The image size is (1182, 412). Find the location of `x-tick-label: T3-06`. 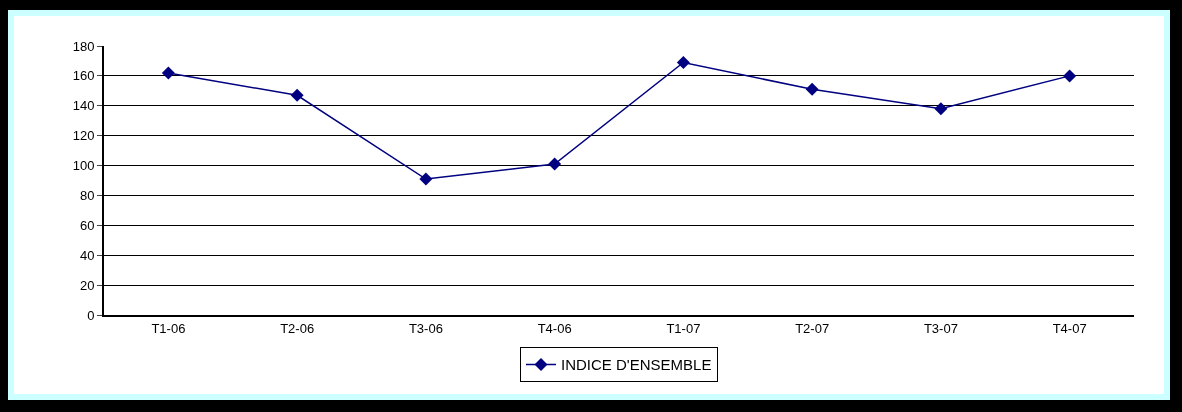

x-tick-label: T3-06 is located at coordinates (425, 328).